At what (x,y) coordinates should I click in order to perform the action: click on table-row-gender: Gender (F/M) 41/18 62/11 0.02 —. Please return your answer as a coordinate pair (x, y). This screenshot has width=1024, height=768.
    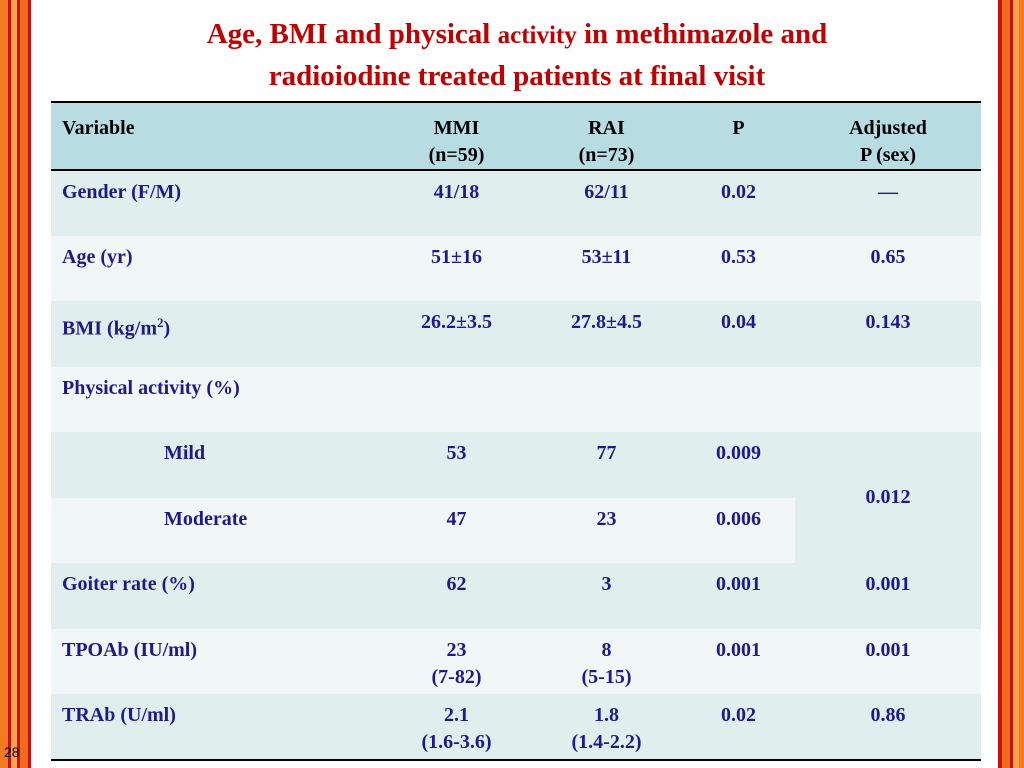
    Looking at the image, I should click on (516, 203).